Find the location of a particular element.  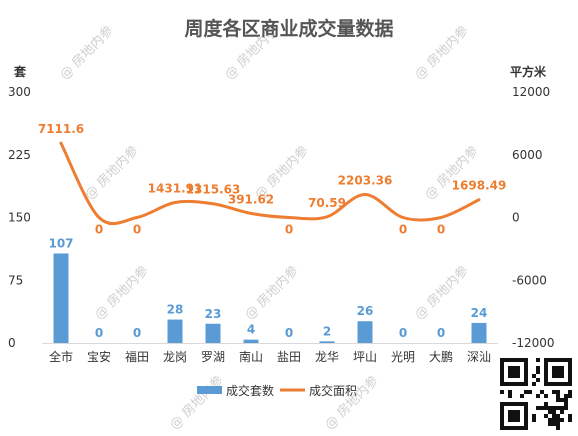

left-tick-label: 300 is located at coordinates (19, 92).